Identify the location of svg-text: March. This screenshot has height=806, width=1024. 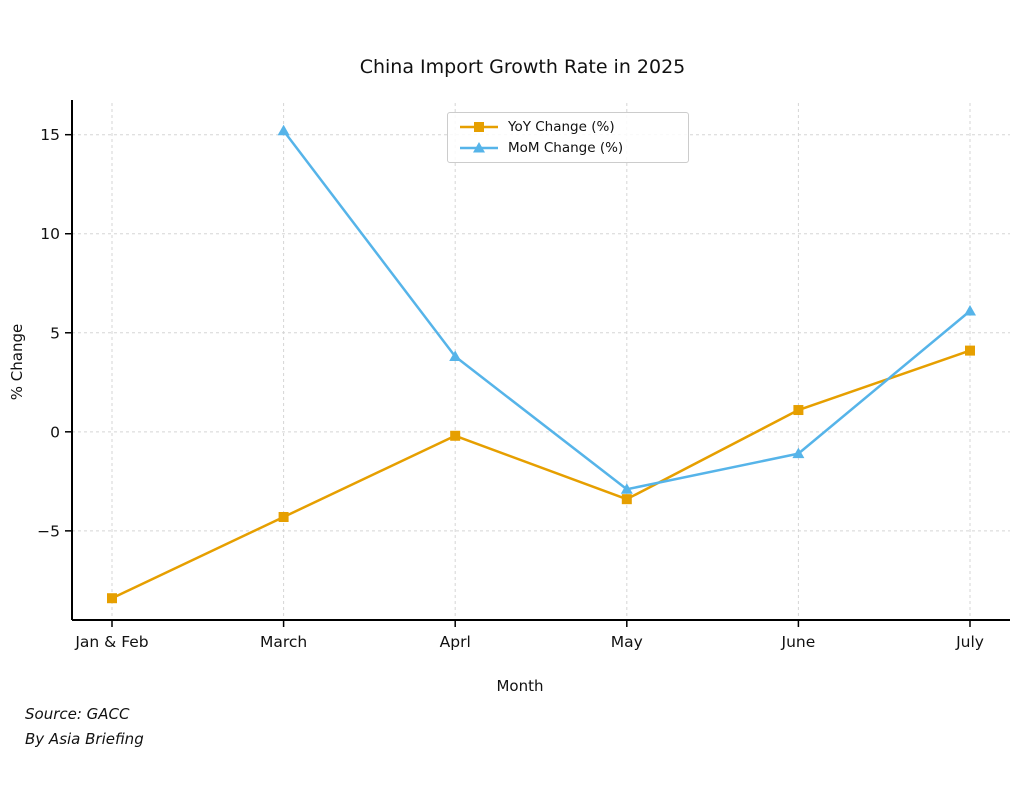
(283, 642).